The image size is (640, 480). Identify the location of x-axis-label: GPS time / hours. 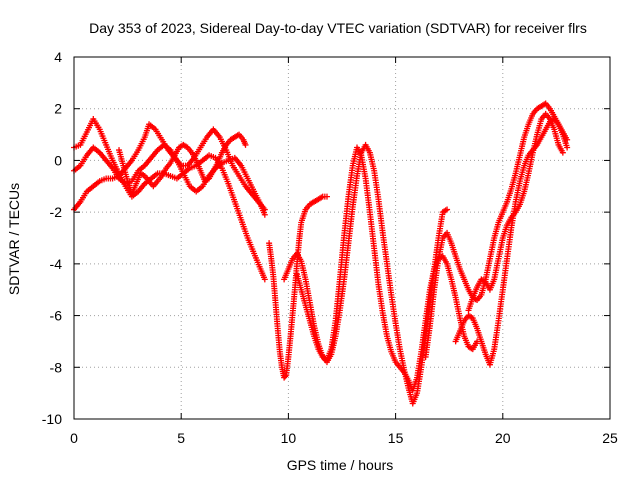
(340, 465).